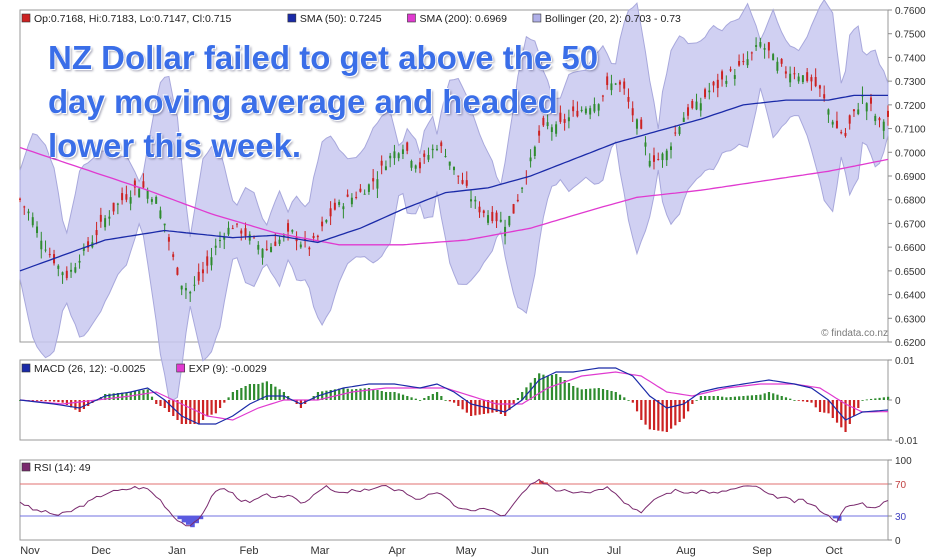  Describe the element at coordinates (901, 517) in the screenshot. I see `rsi-tick-label: 30` at that location.